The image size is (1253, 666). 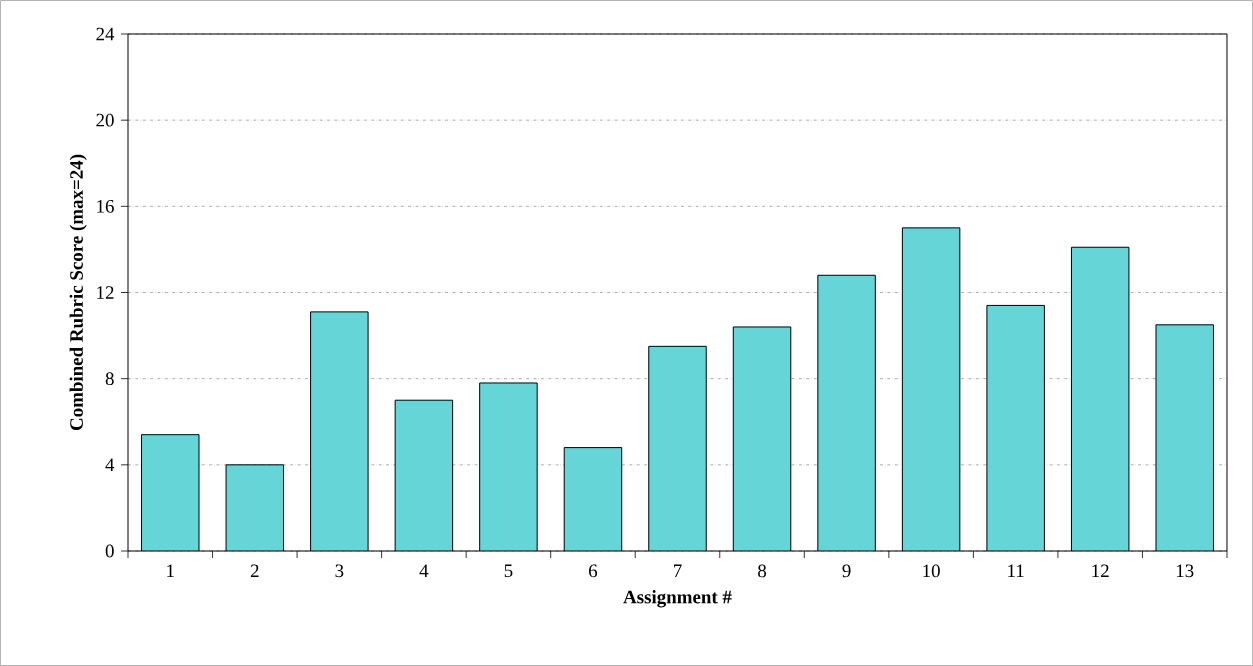 What do you see at coordinates (593, 571) in the screenshot?
I see `x-tick-label: 6` at bounding box center [593, 571].